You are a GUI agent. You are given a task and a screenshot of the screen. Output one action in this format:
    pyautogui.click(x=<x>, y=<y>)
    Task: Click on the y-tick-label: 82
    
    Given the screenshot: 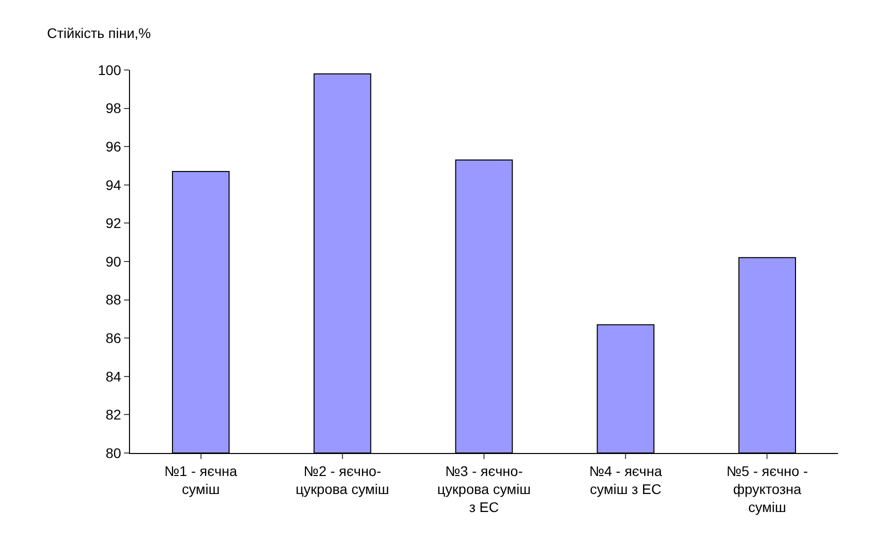 What is the action you would take?
    pyautogui.click(x=114, y=414)
    